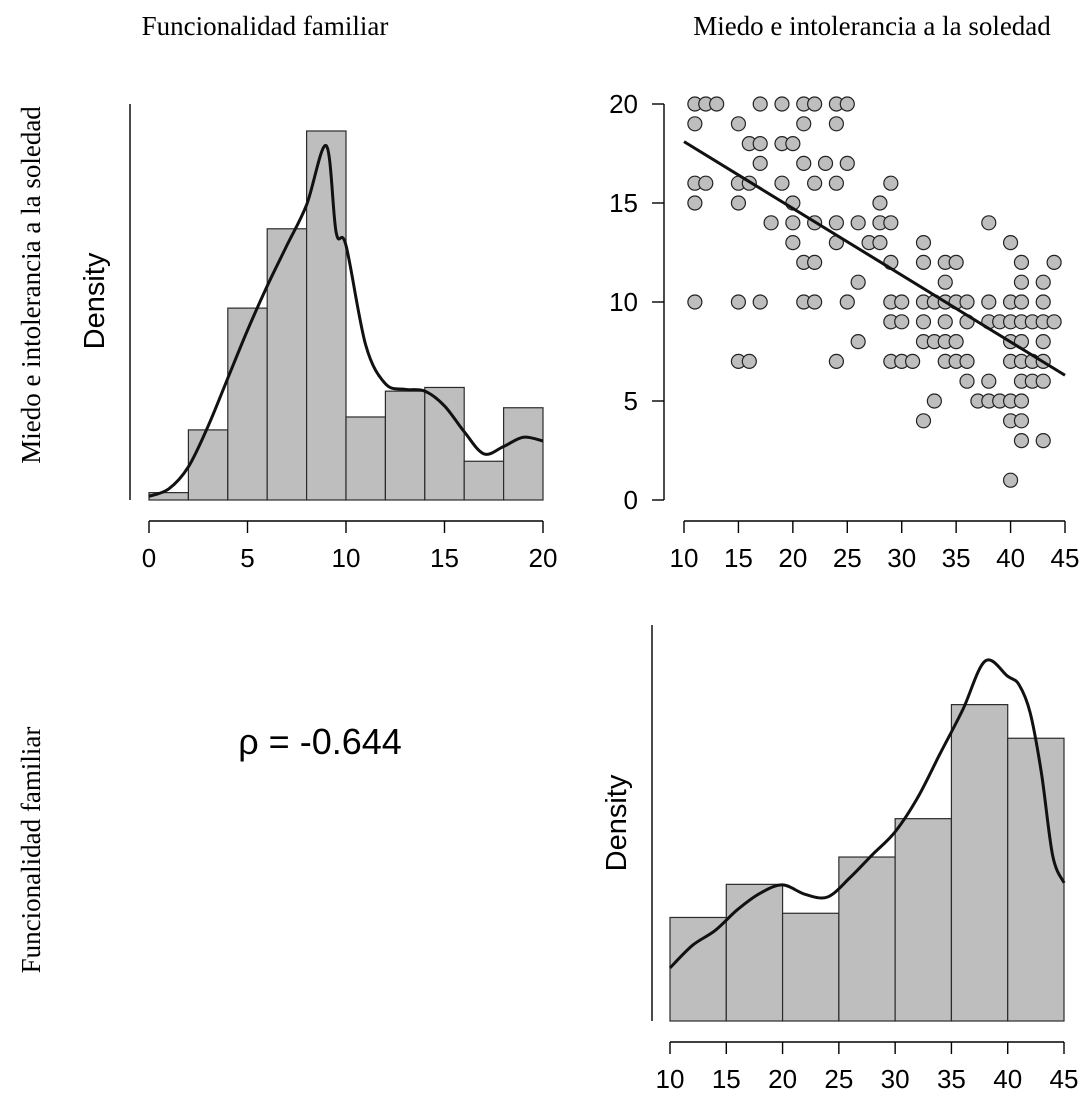 This screenshot has width=1091, height=1101. I want to click on scatter-x-tick-label: 15, so click(738, 558).